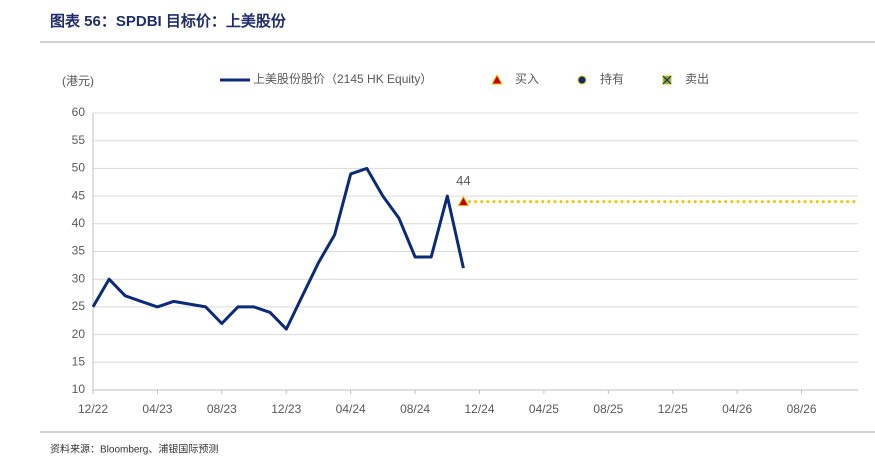 This screenshot has width=875, height=470. What do you see at coordinates (79, 195) in the screenshot?
I see `y-tick-label: 45` at bounding box center [79, 195].